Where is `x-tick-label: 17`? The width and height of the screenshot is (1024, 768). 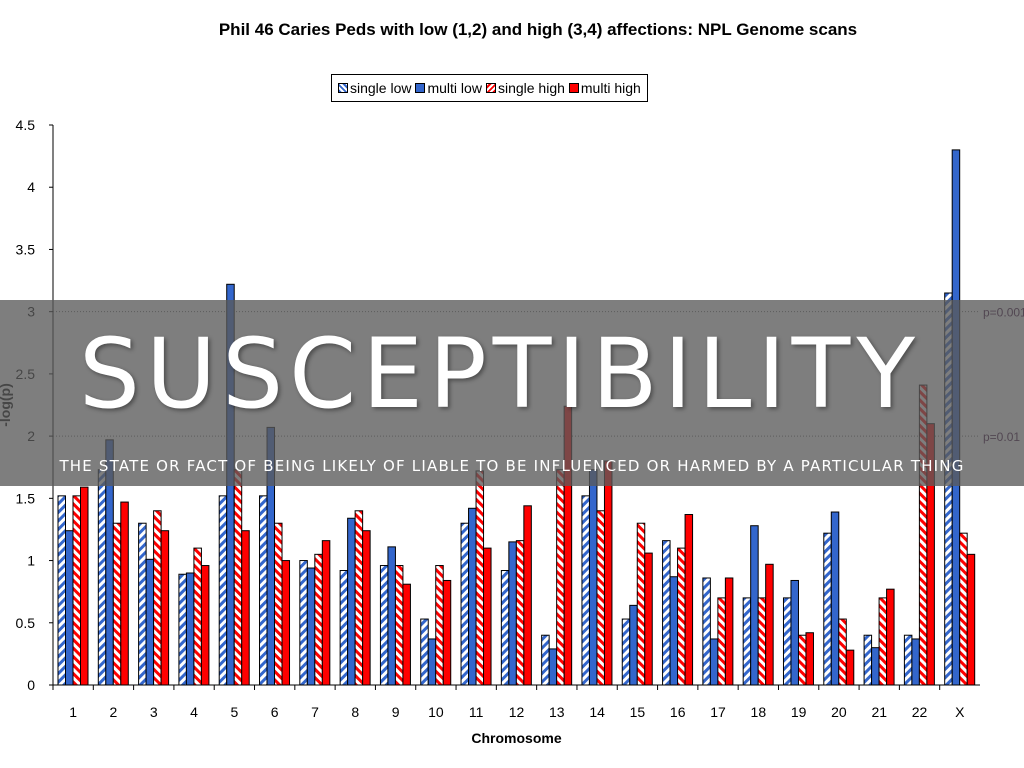
x-tick-label: 17 is located at coordinates (718, 712).